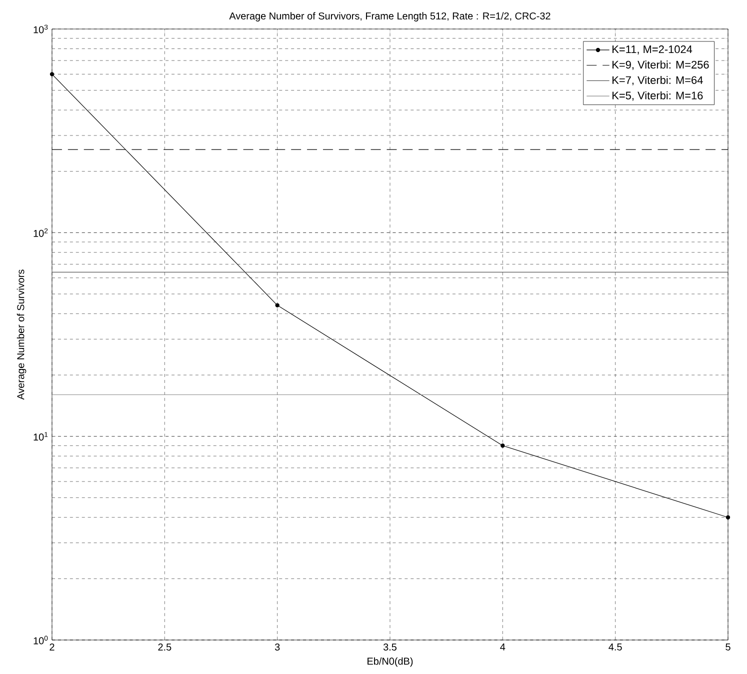 This screenshot has width=747, height=674. I want to click on legend-label: K=7, Viterbi: M=64, so click(657, 81).